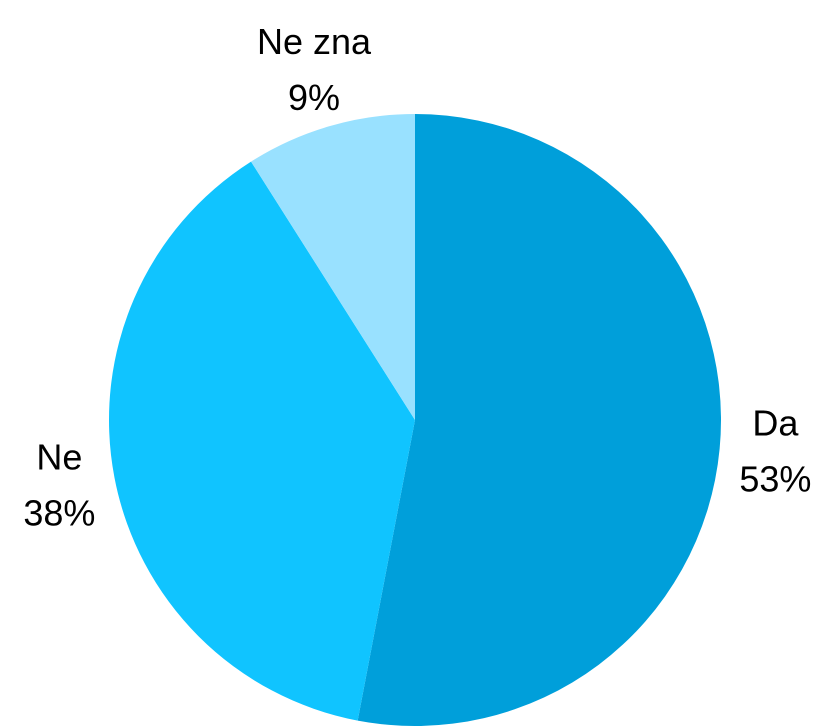 This screenshot has height=726, width=823. I want to click on slice-category-label: Da, so click(775, 423).